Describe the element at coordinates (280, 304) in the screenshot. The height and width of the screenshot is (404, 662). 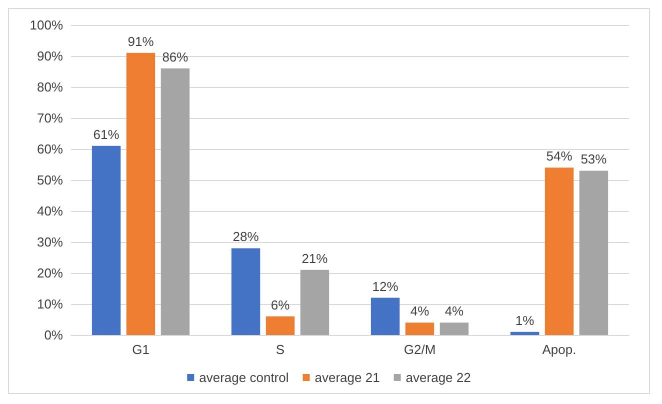
I see `data-label: 6%` at that location.